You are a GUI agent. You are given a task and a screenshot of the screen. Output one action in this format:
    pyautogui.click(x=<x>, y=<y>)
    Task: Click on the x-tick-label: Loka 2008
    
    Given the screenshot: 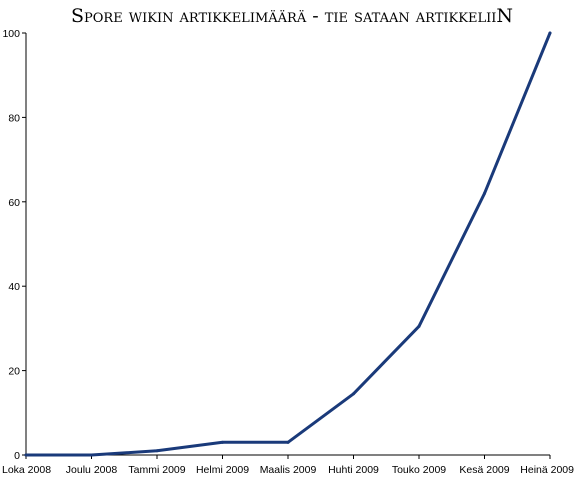 What is the action you would take?
    pyautogui.click(x=26, y=470)
    